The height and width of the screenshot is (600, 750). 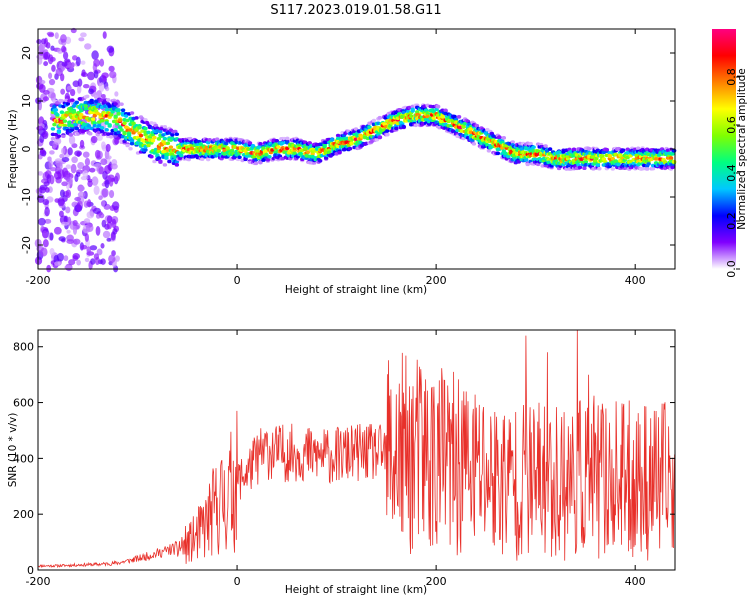 I want to click on y-tick-label: 600, so click(x=23, y=403).